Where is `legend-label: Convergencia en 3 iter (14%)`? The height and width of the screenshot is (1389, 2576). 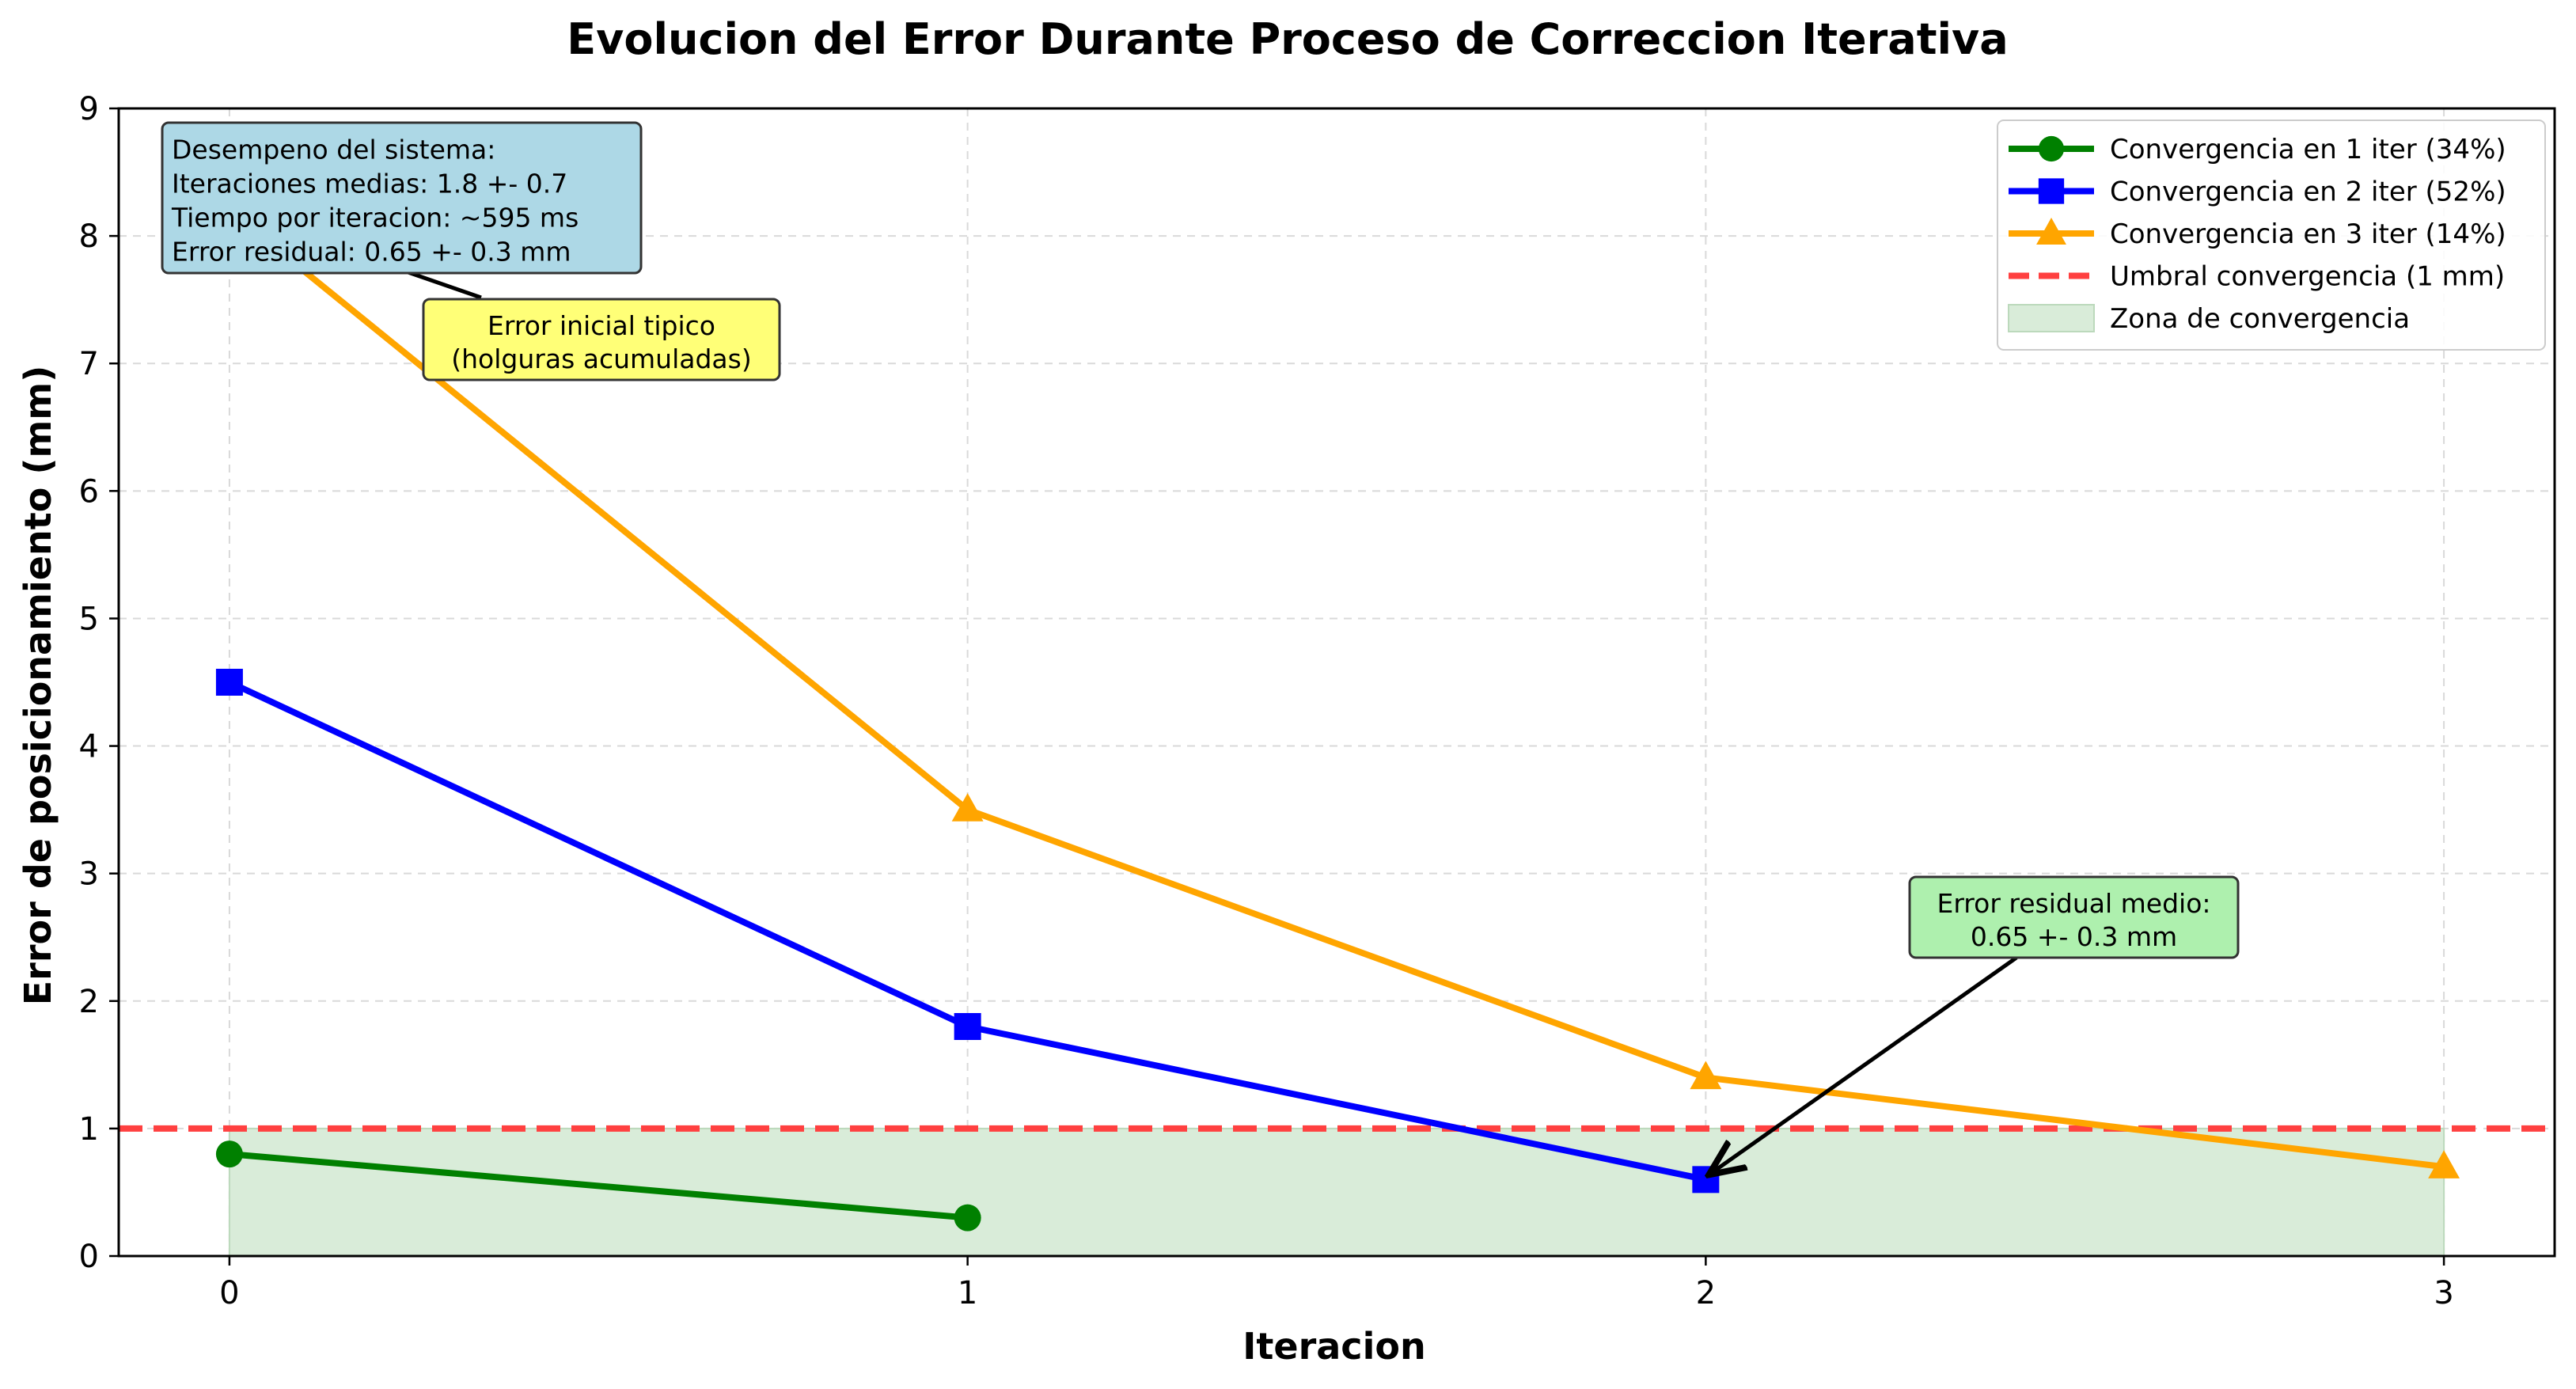 legend-label: Convergencia en 3 iter (14%) is located at coordinates (2308, 234).